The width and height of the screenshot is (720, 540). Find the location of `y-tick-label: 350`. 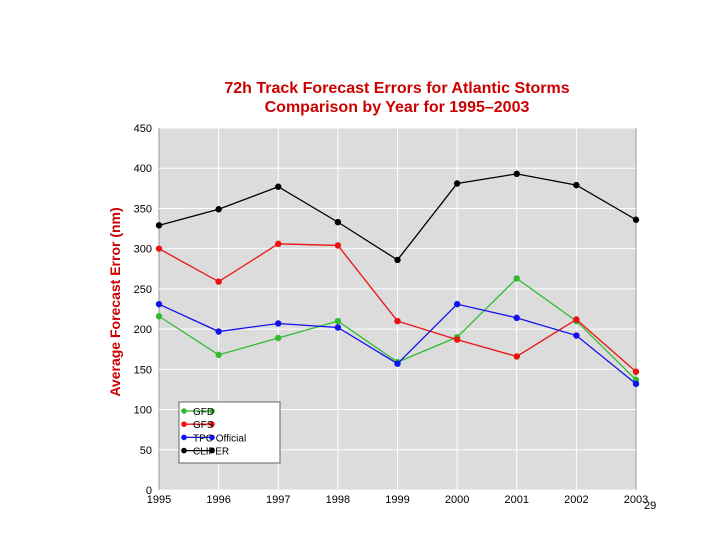

y-tick-label: 350 is located at coordinates (143, 209).